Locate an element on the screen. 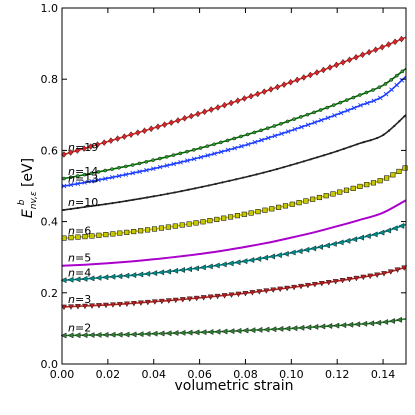  series-label-n5: n=5 is located at coordinates (79, 258).